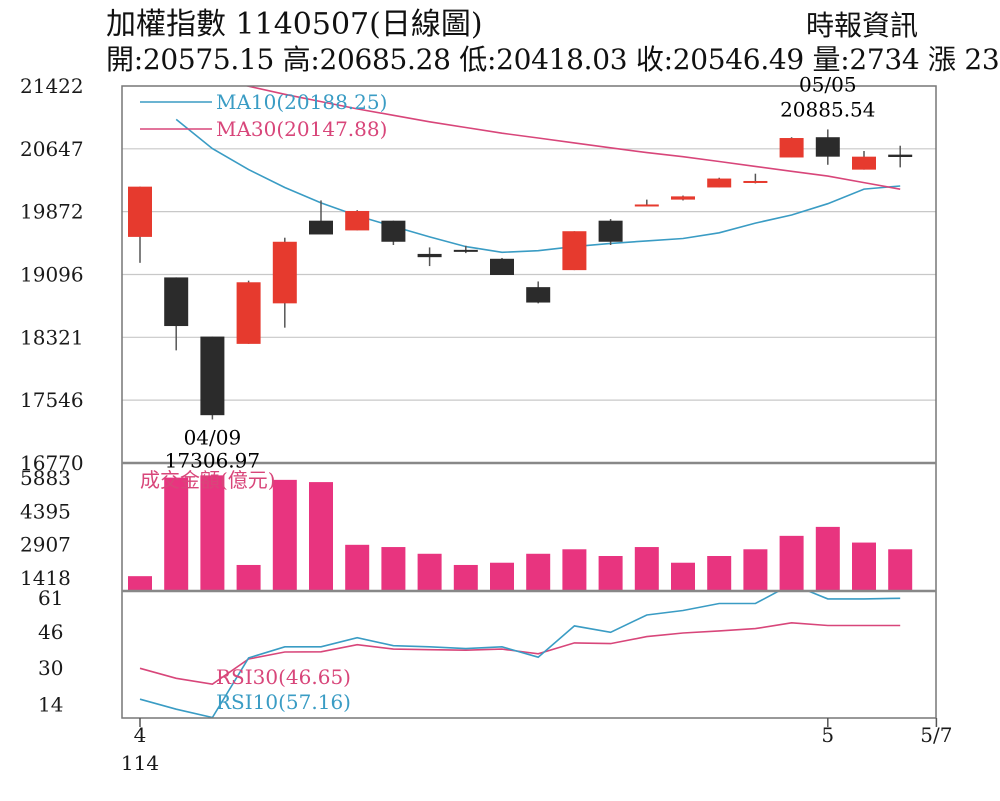  I want to click on volume-panel-title: 成交金額(億元), so click(208, 480).